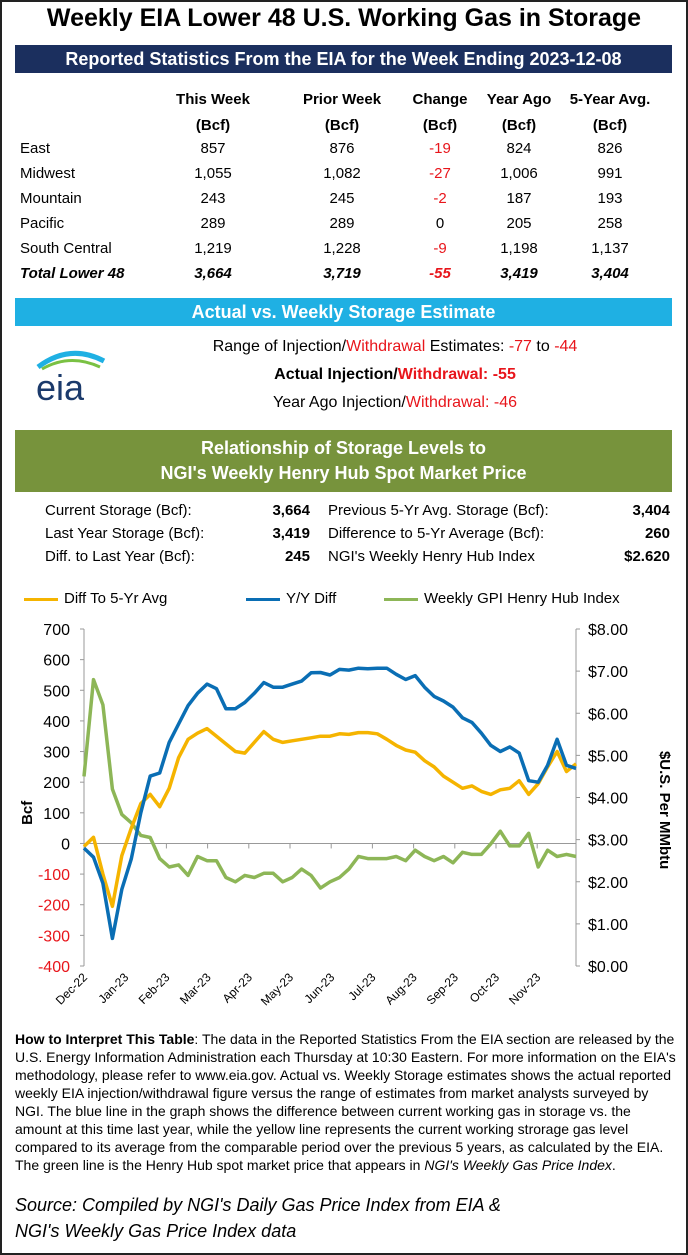 This screenshot has width=688, height=1255. Describe the element at coordinates (543, 346) in the screenshot. I see `range-to: to` at that location.